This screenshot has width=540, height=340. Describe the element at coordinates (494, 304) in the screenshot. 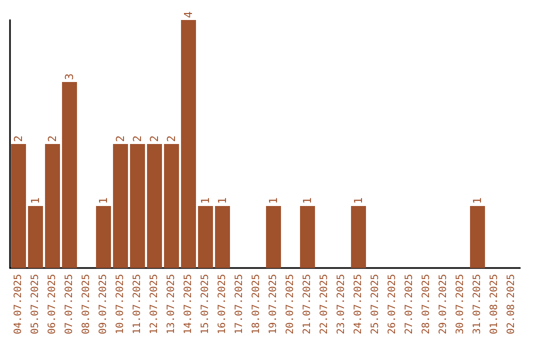

I see `x-tick-label: 01.08.2025` at that location.